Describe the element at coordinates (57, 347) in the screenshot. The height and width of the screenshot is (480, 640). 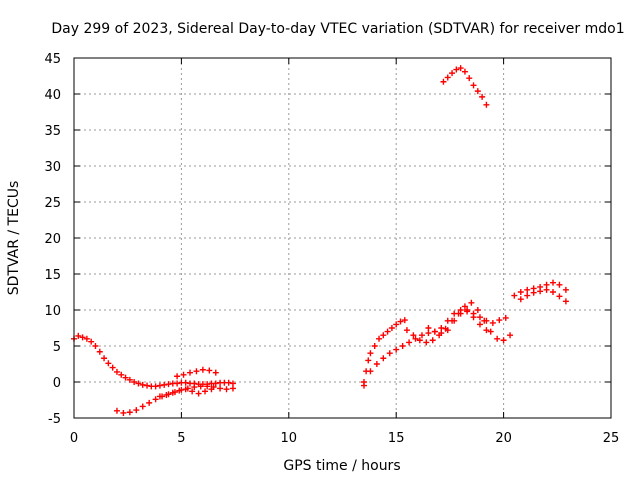
I see `y-tick-label: 5` at that location.